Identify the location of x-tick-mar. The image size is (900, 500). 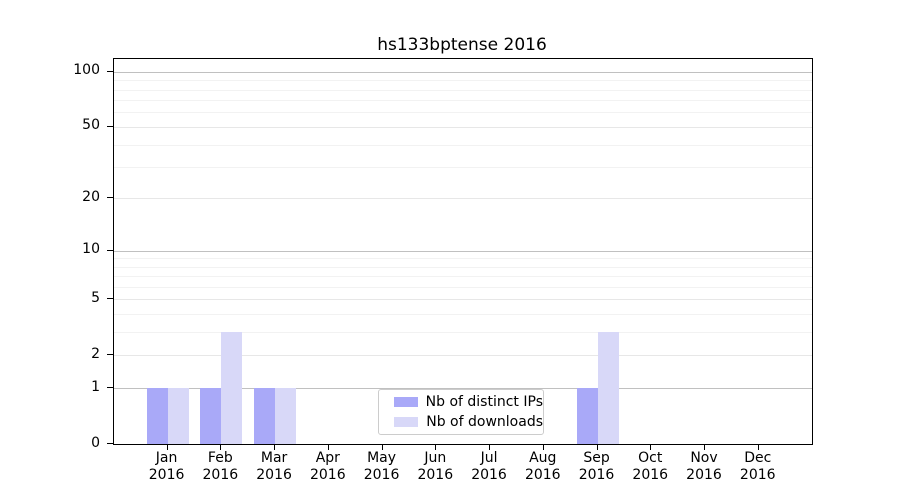
(275, 447).